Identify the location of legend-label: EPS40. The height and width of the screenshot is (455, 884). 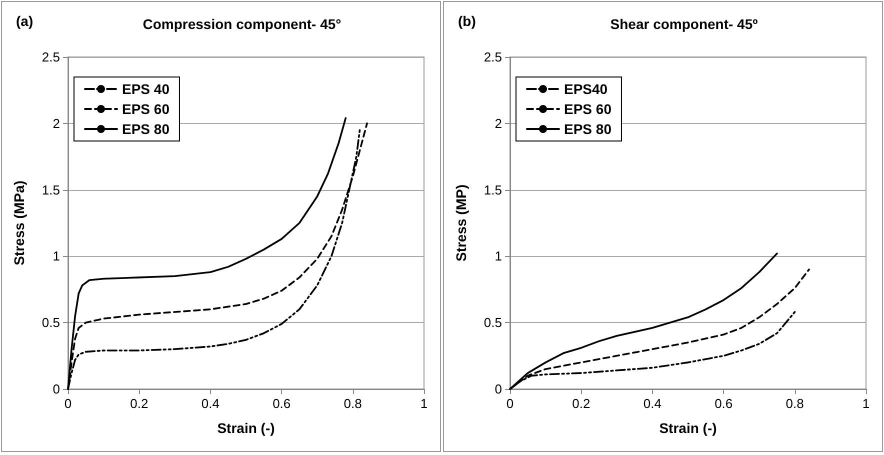
(586, 89).